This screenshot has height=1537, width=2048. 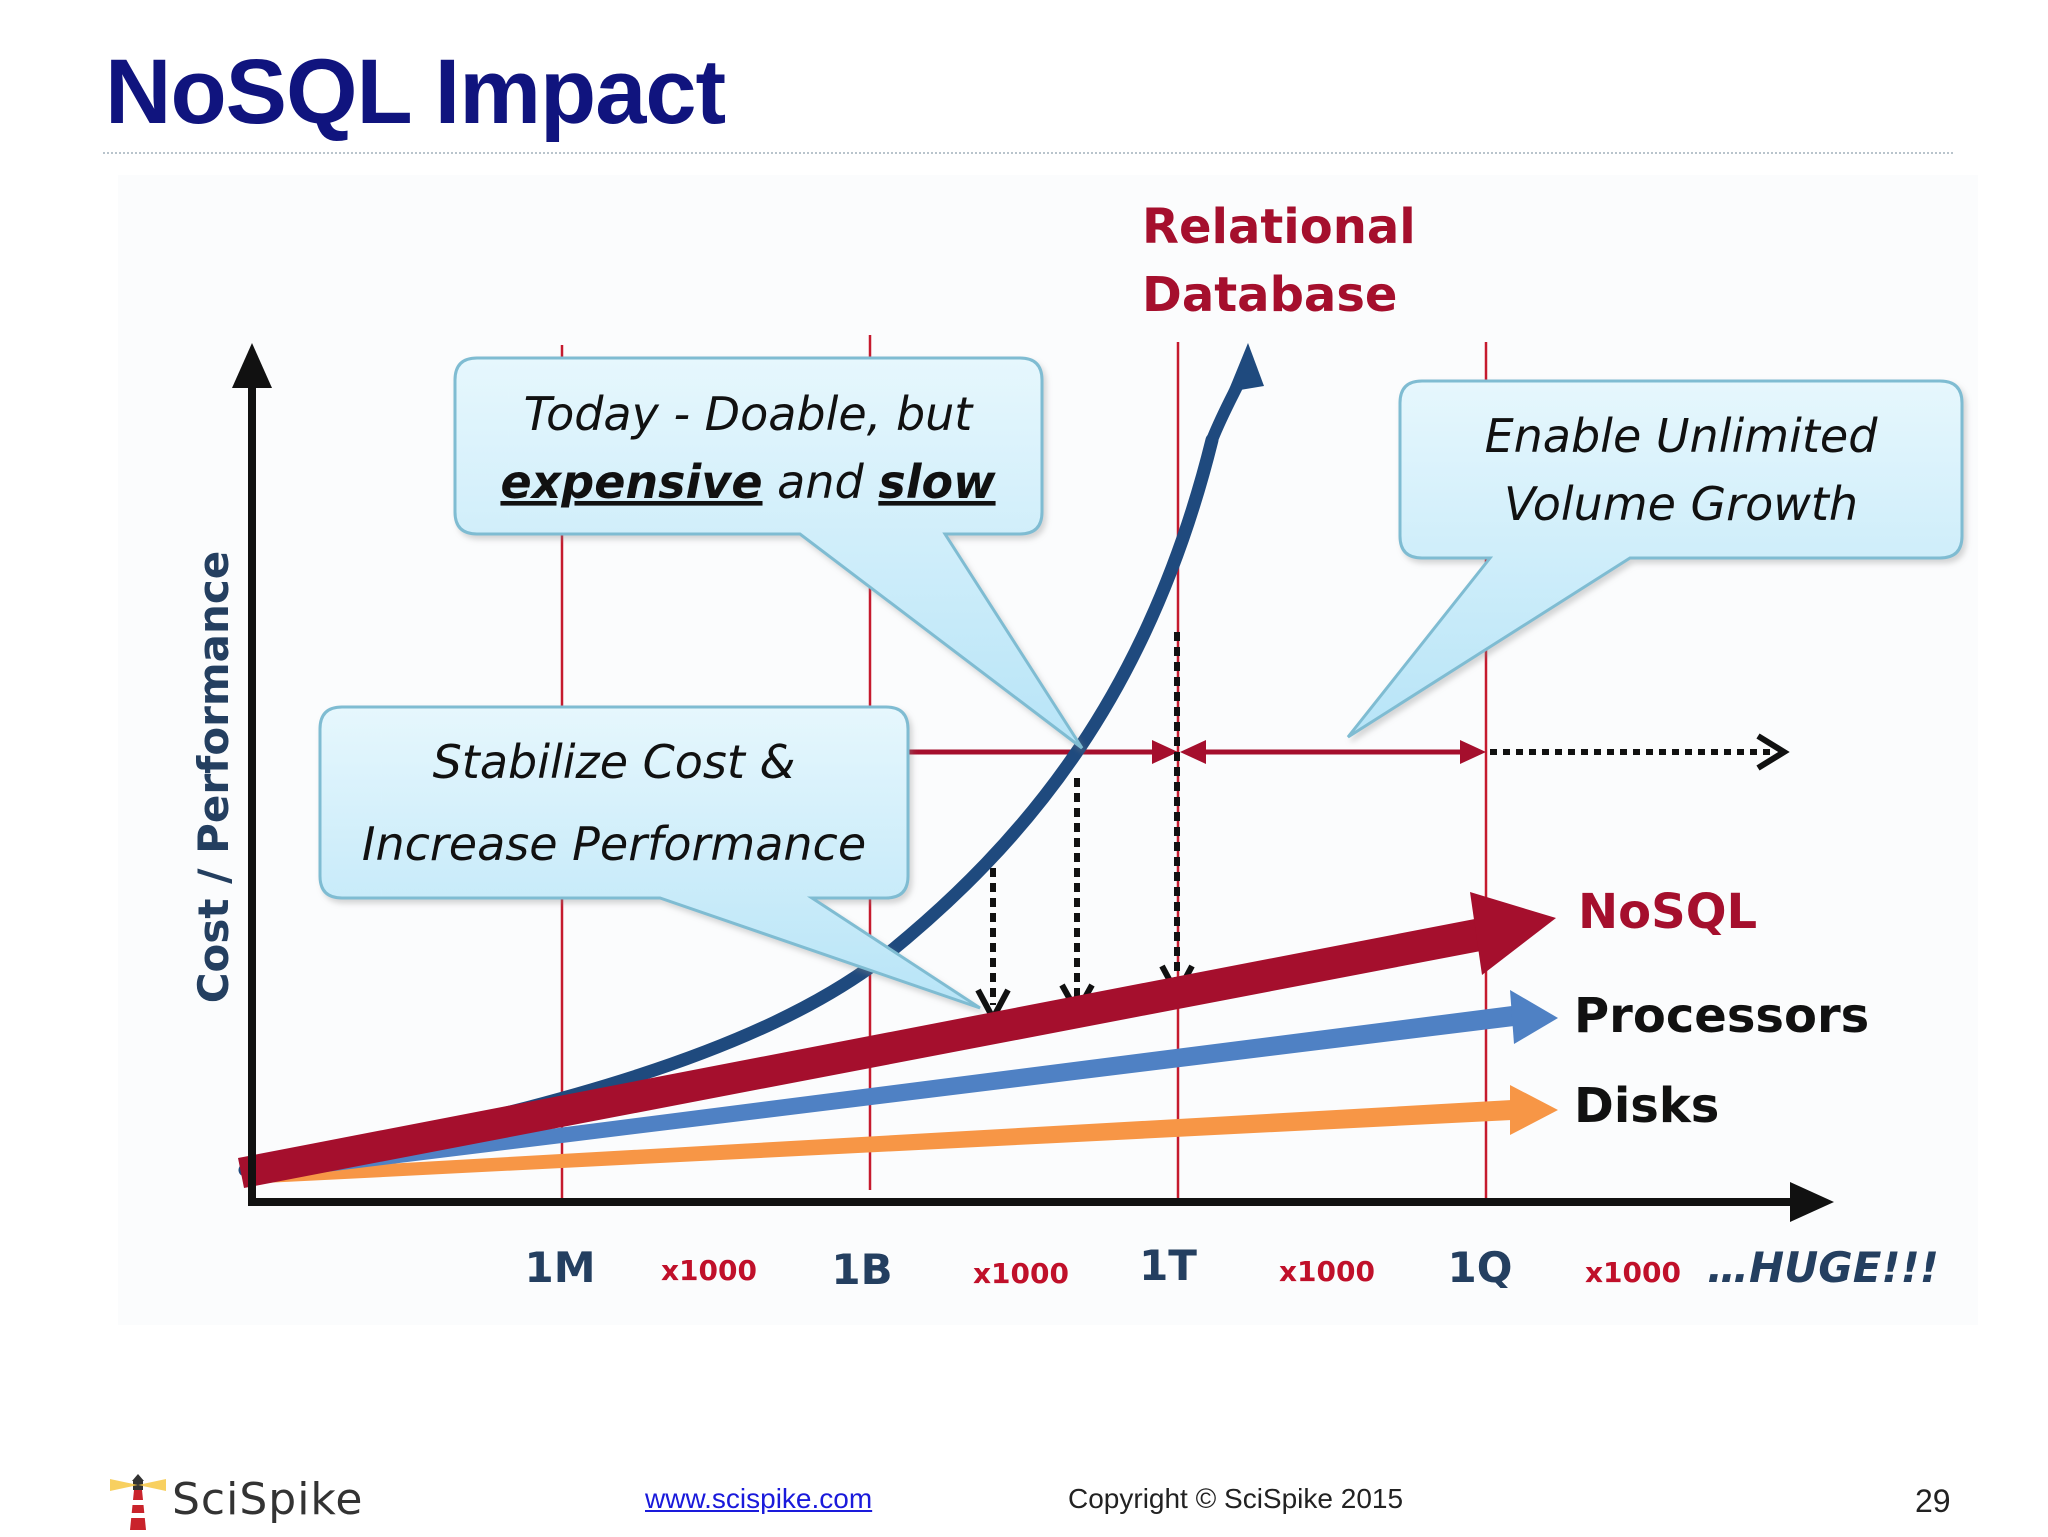 What do you see at coordinates (1812, 1202) in the screenshot?
I see `x-axis-arrowhead` at bounding box center [1812, 1202].